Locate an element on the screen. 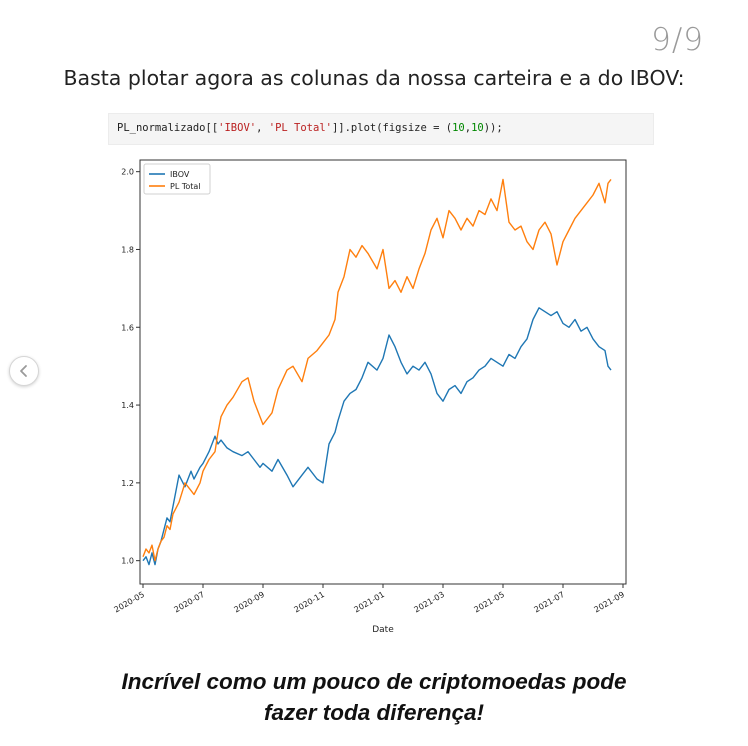 The width and height of the screenshot is (748, 746). page-counter: 9/9 is located at coordinates (677, 40).